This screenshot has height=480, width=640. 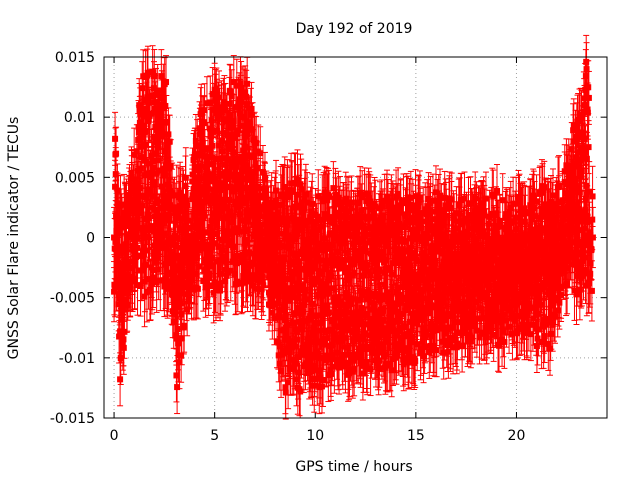 I want to click on chart-title: Day 192 of 2019, so click(x=354, y=29).